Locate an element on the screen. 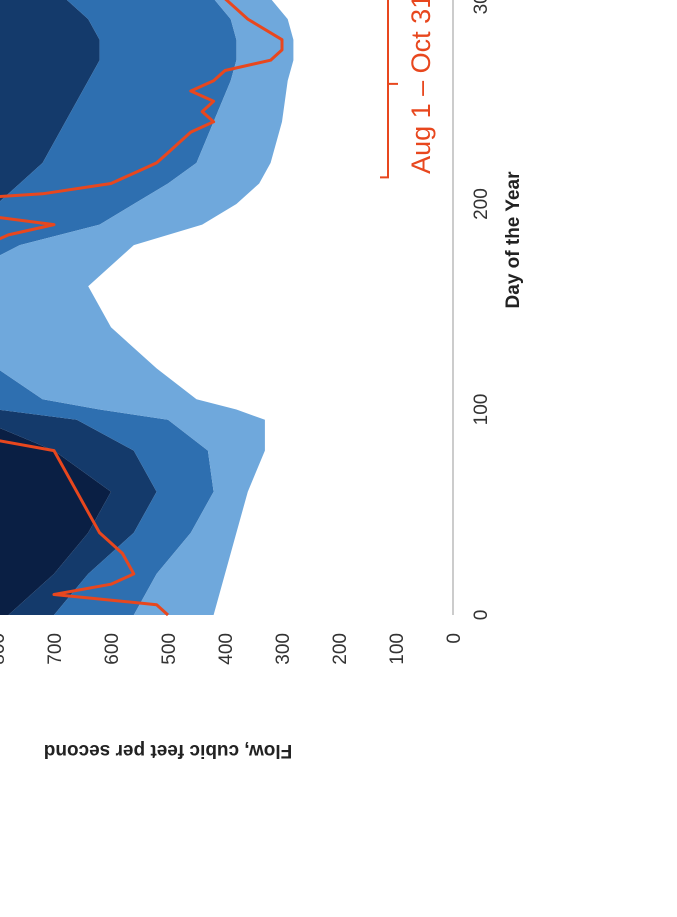 Image resolution: width=677 pixels, height=917 pixels. y-tick-label: 800 is located at coordinates (4, 649).